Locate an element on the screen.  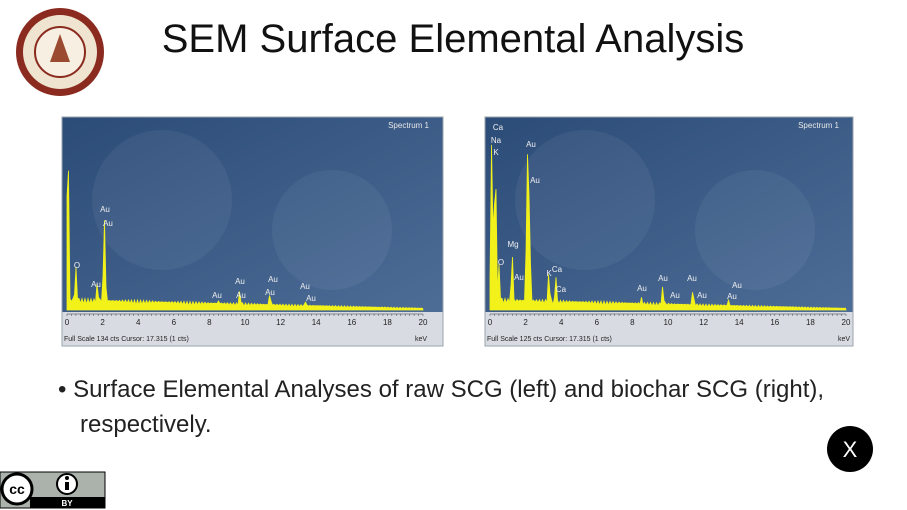
close-button: X is located at coordinates (850, 449).